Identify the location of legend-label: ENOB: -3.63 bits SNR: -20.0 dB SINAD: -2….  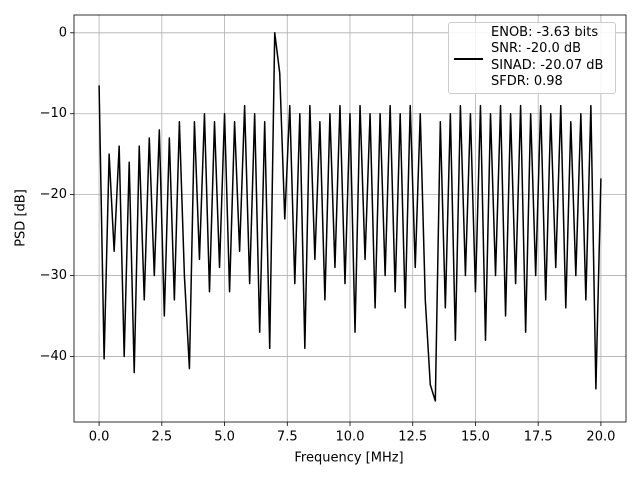
(547, 57).